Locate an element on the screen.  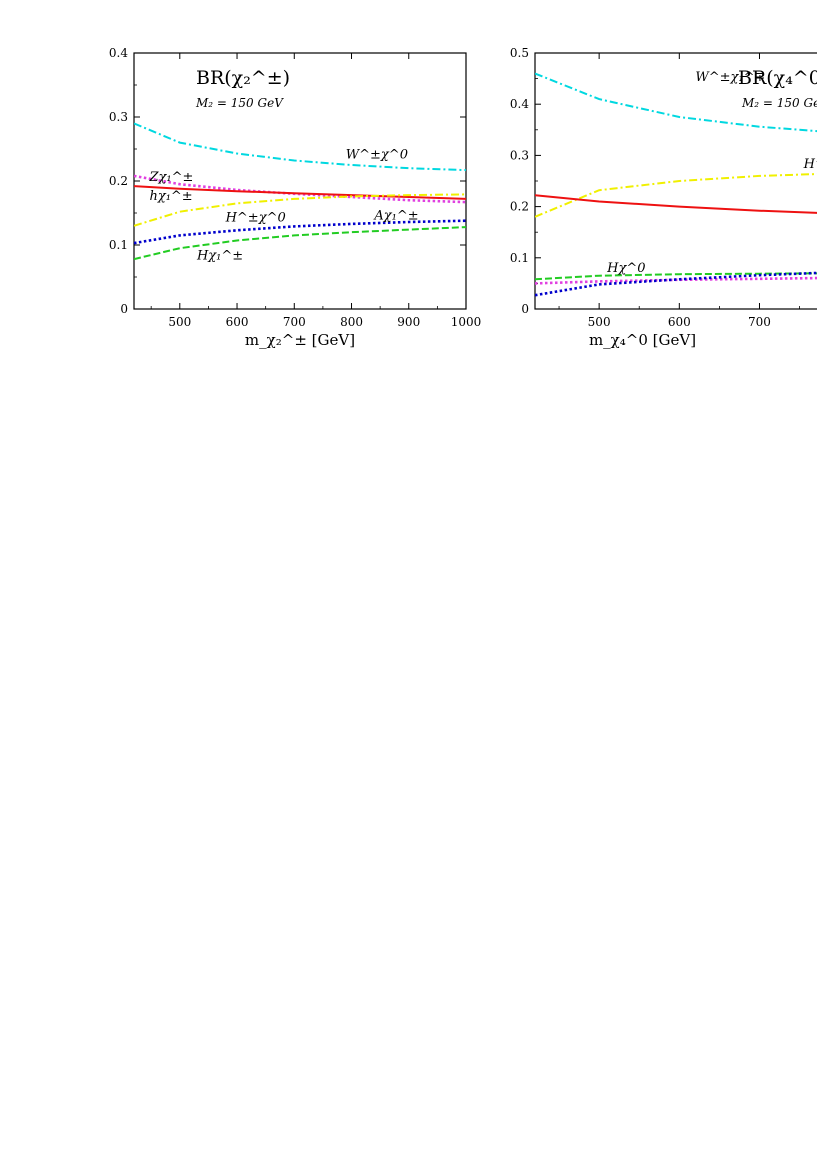
series-label: W^±χ^0 is located at coordinates (377, 155).